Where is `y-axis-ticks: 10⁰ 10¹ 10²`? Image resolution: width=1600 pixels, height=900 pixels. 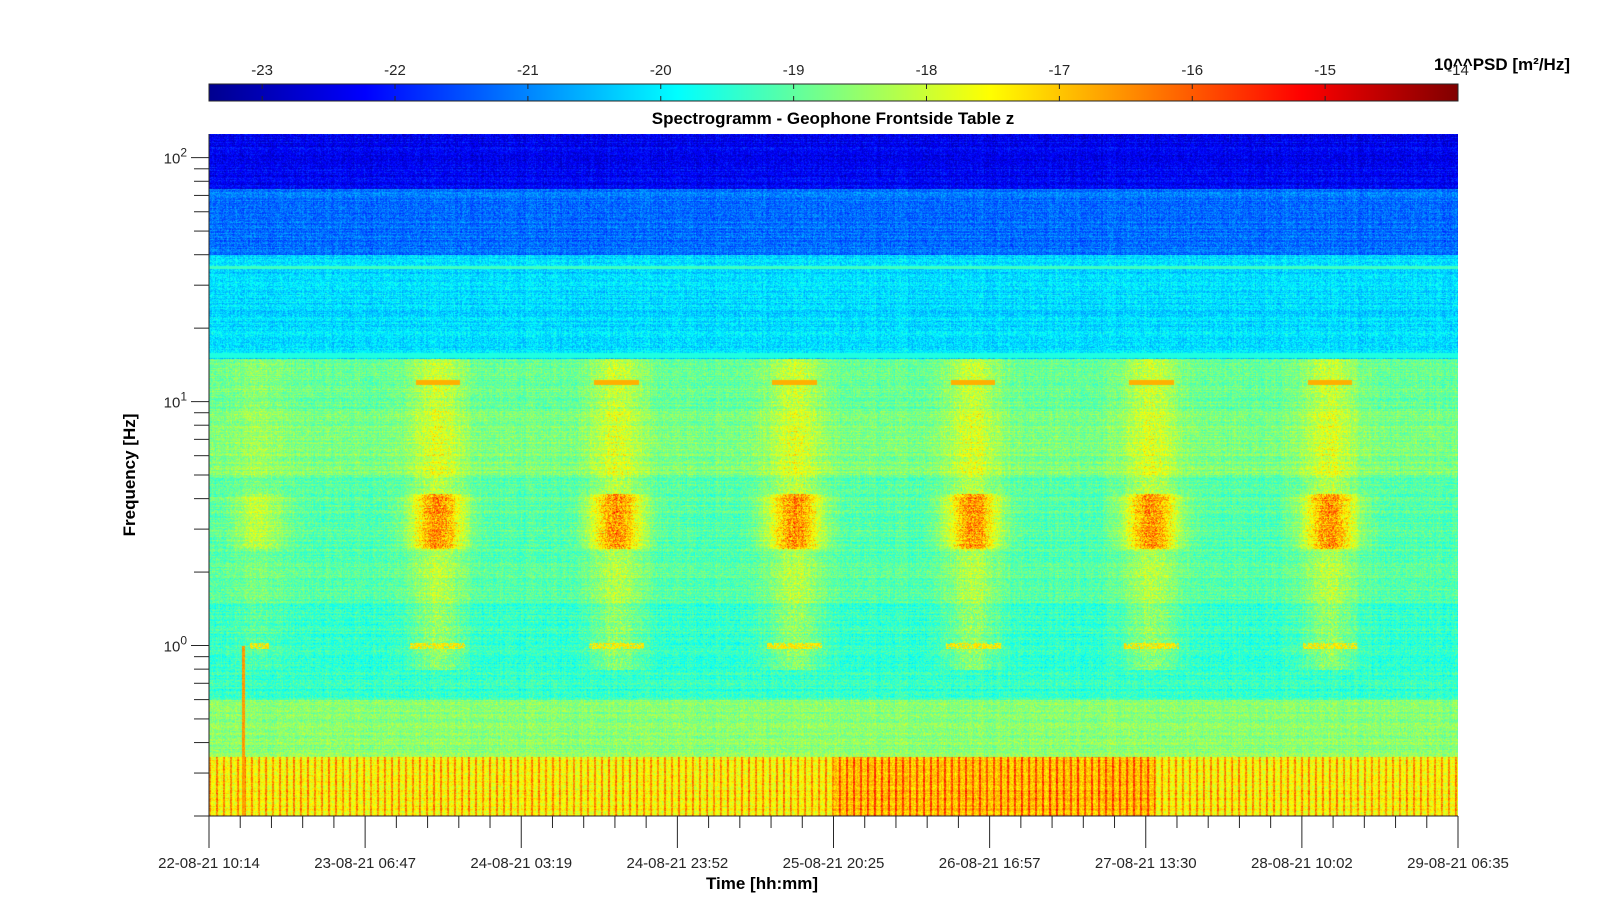
y-axis-ticks: 10⁰ 10¹ 10² is located at coordinates (186, 481).